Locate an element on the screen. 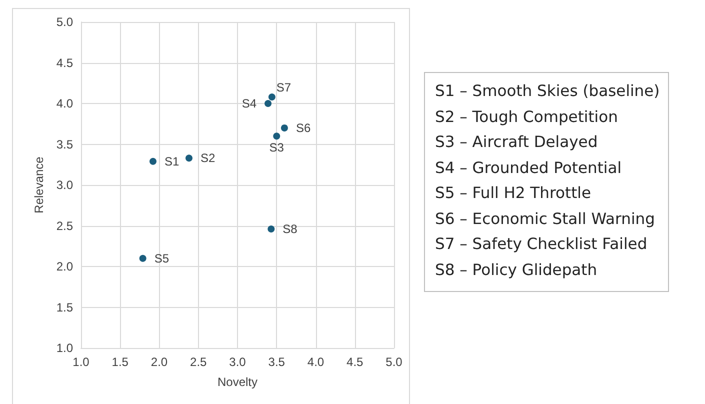 This screenshot has height=404, width=705. y-tick-label: 1.5 is located at coordinates (65, 307).